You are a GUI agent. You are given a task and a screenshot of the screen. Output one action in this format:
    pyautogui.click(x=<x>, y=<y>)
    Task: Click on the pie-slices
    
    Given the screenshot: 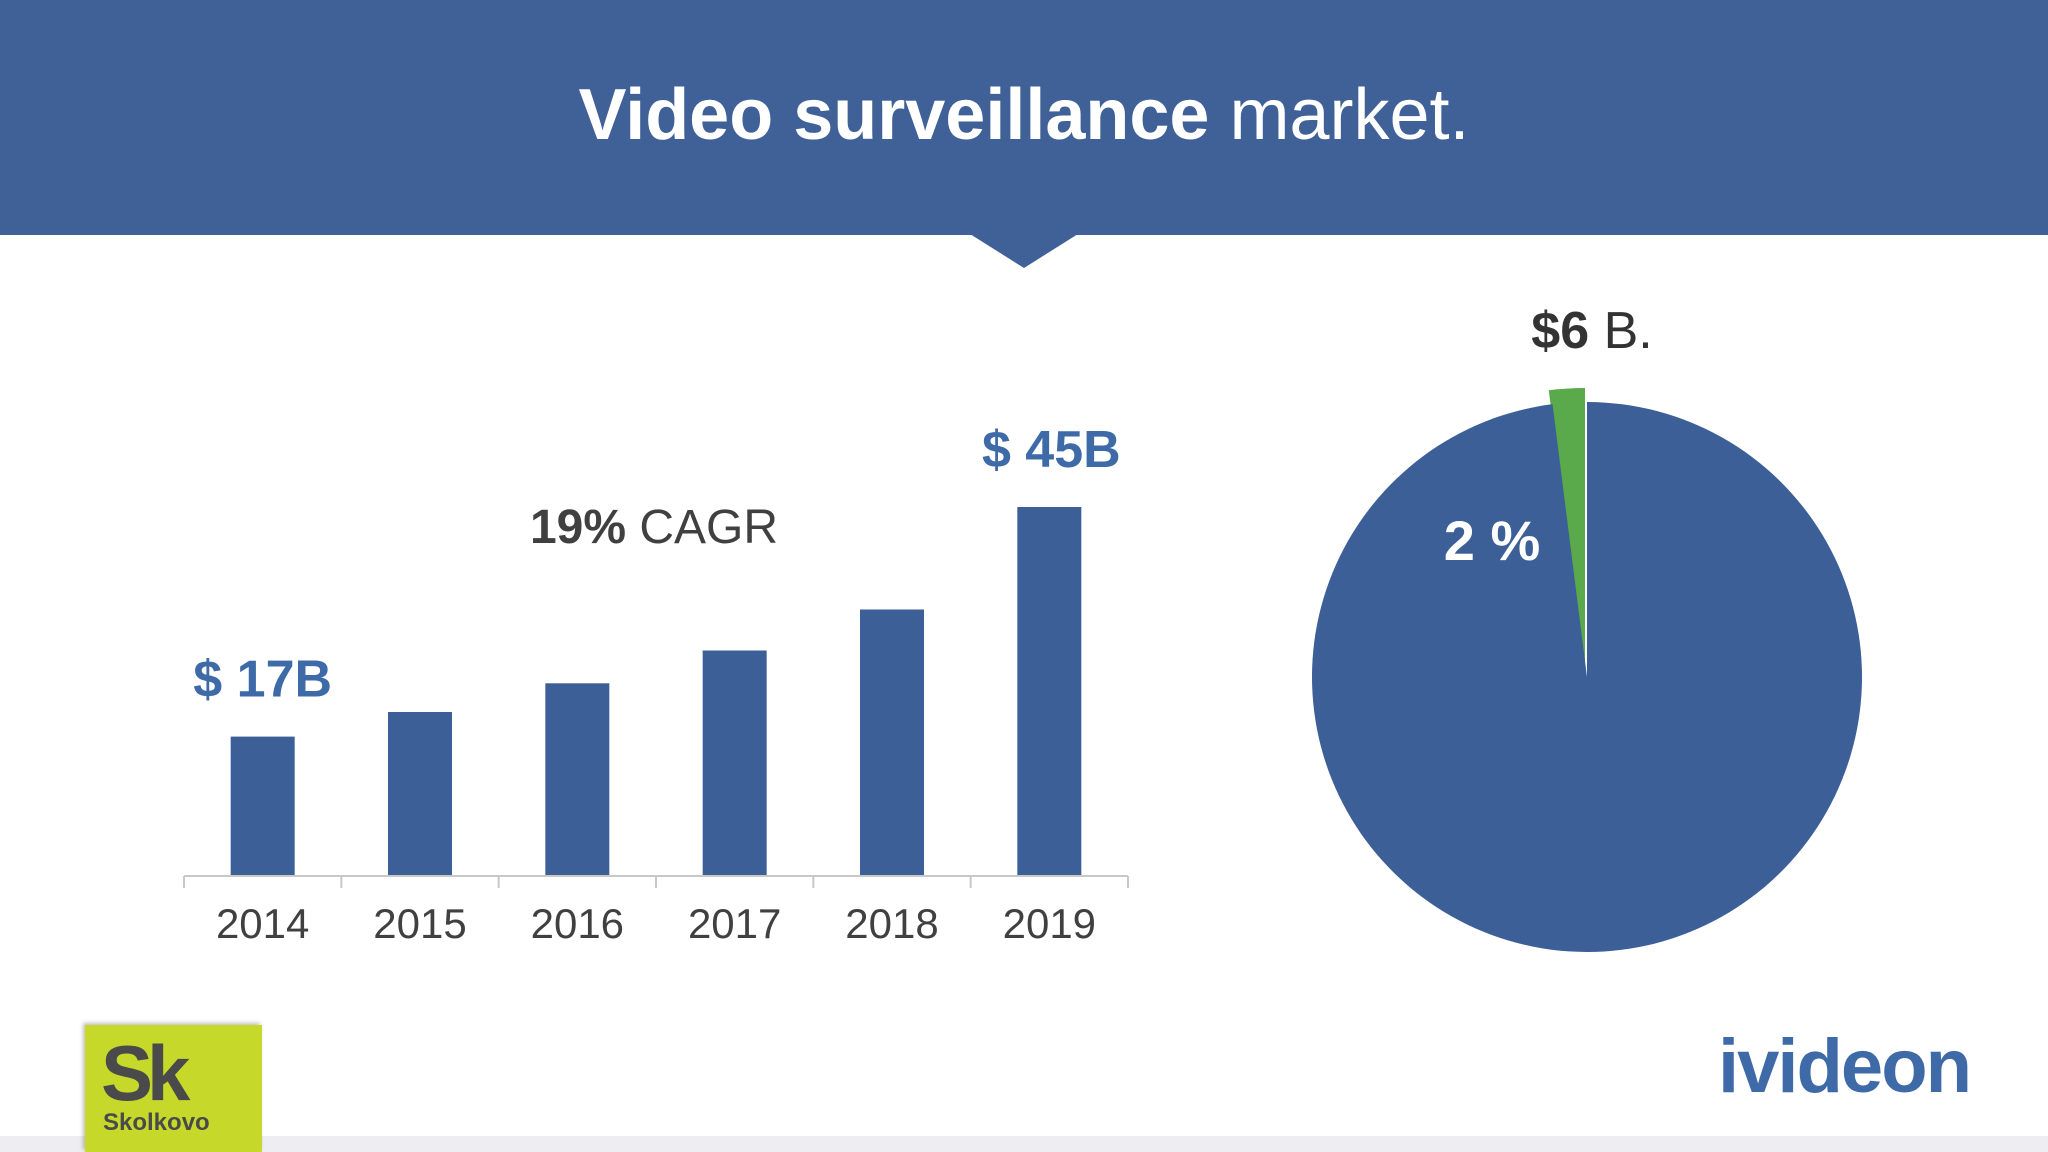 What is the action you would take?
    pyautogui.click(x=1586, y=670)
    